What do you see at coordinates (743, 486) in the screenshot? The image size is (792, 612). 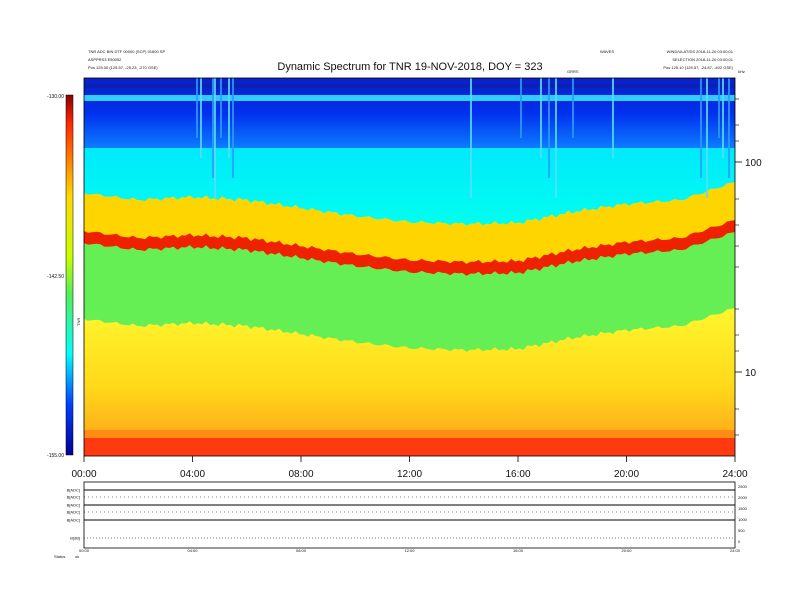 I see `housekeeping-right-tick: 2500` at bounding box center [743, 486].